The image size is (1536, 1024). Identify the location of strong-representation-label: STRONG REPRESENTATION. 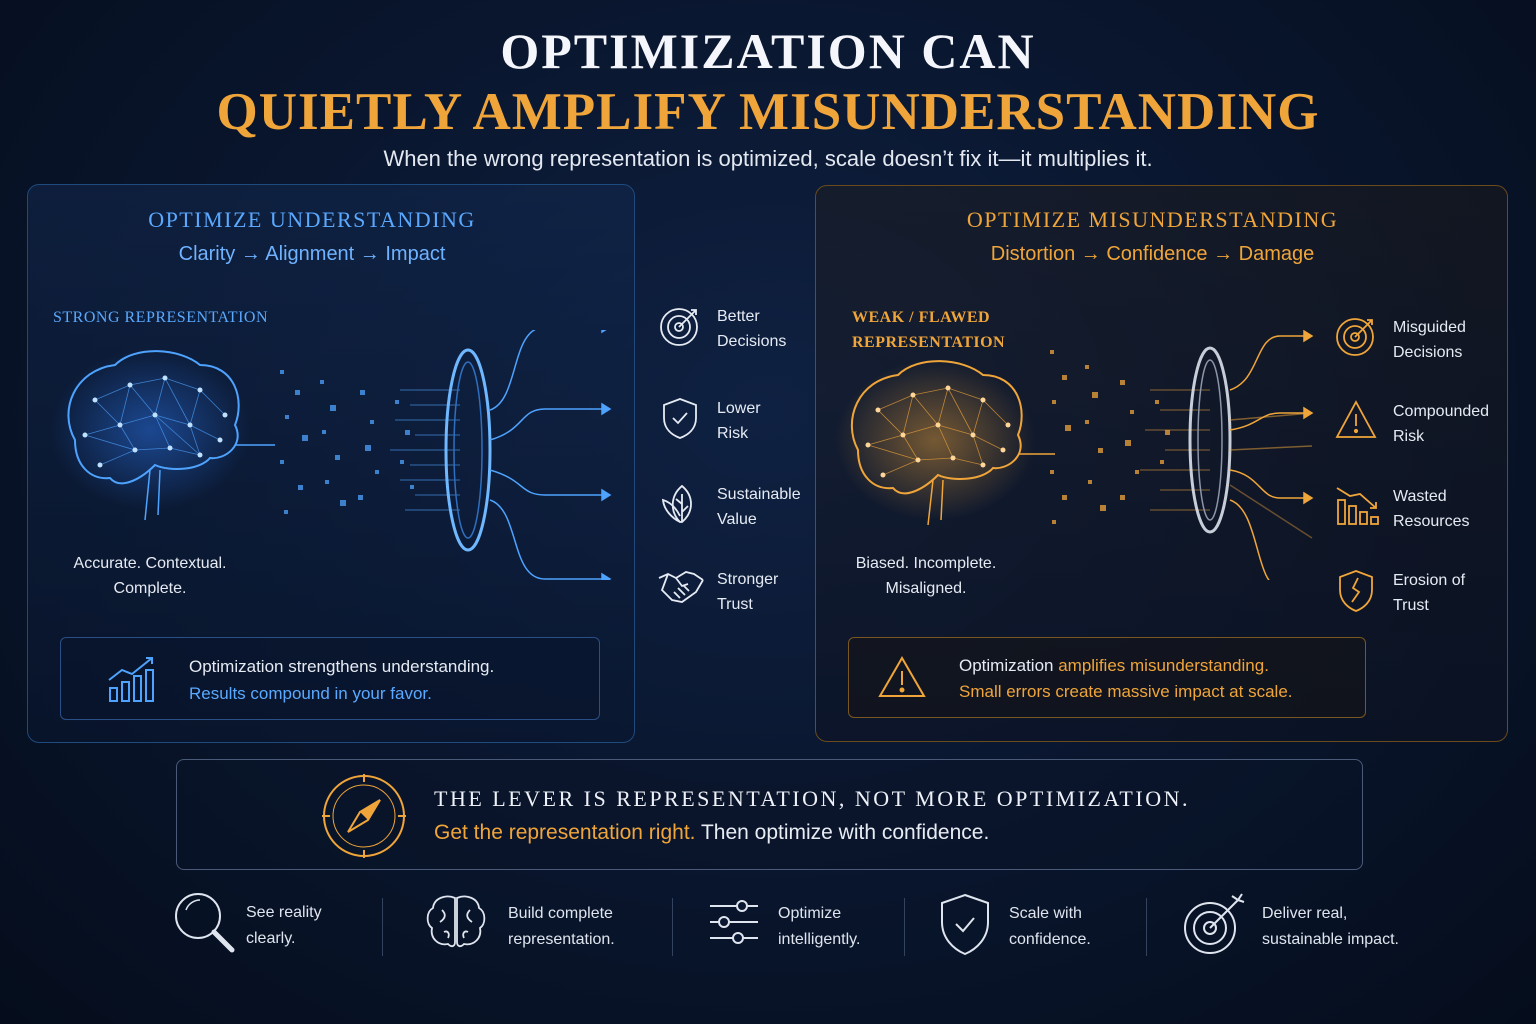
(161, 317).